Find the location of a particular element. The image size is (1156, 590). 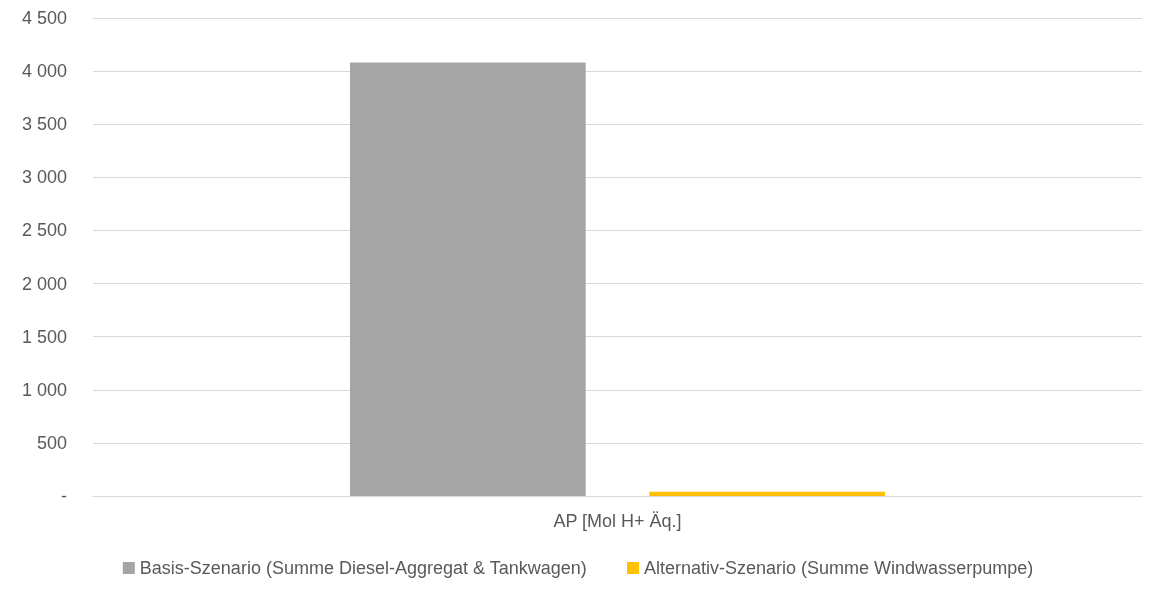

y-tick-label: 1 000 is located at coordinates (44, 389).